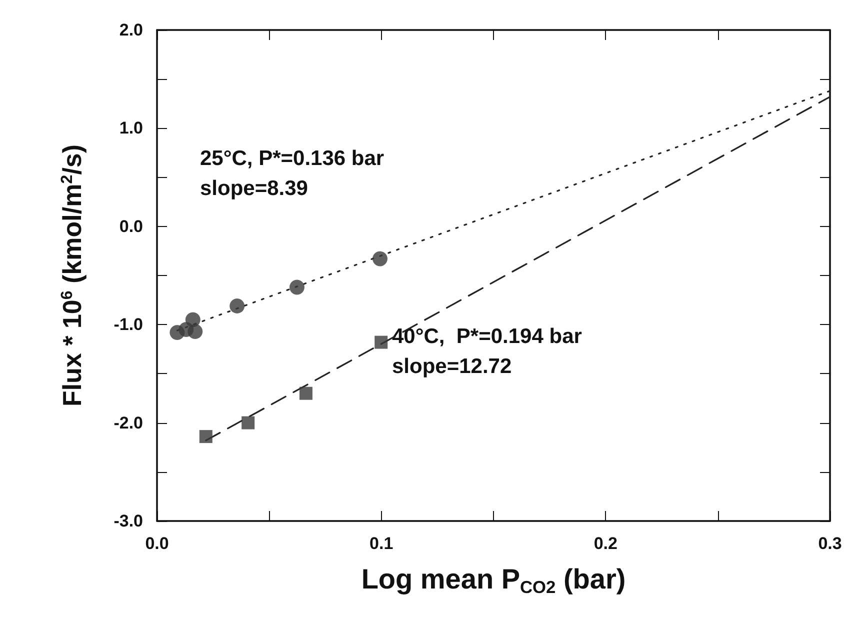 The image size is (858, 634). Describe the element at coordinates (72, 275) in the screenshot. I see `y-axis-title: Flux * 106 (kmol/m2/s)` at that location.